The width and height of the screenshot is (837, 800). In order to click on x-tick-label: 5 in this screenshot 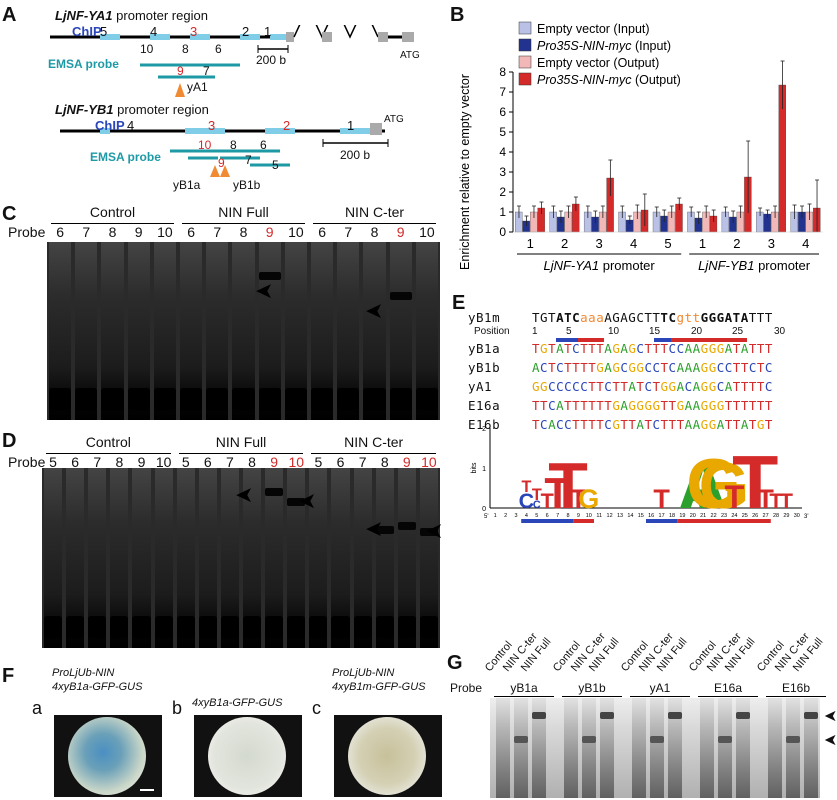, I will do `click(667, 243)`.